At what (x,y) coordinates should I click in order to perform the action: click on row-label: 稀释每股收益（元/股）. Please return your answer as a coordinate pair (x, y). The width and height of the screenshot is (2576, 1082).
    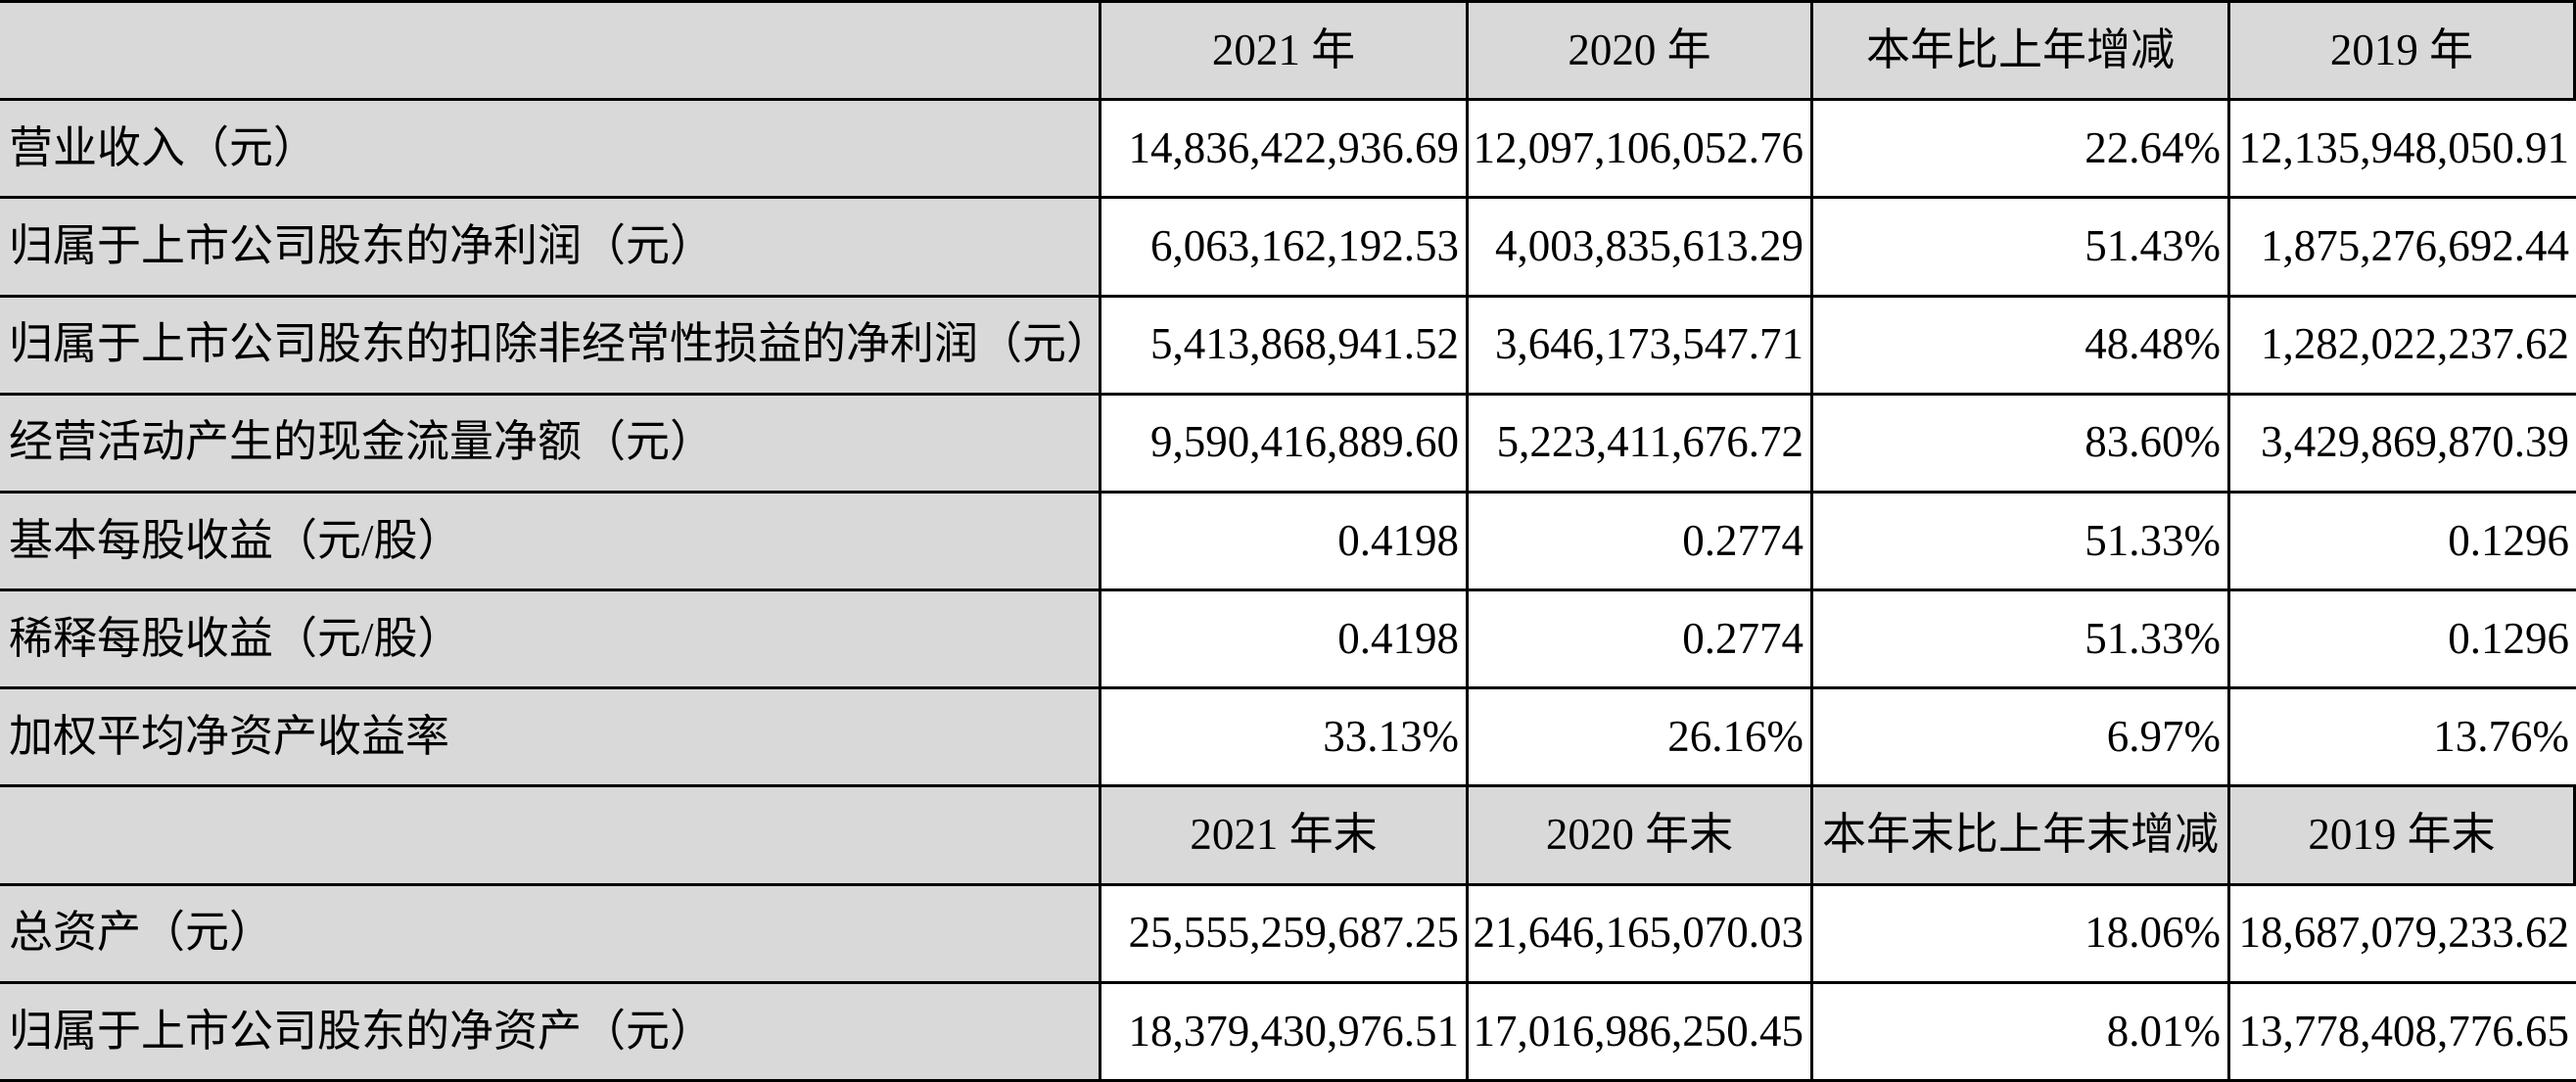
    Looking at the image, I should click on (550, 640).